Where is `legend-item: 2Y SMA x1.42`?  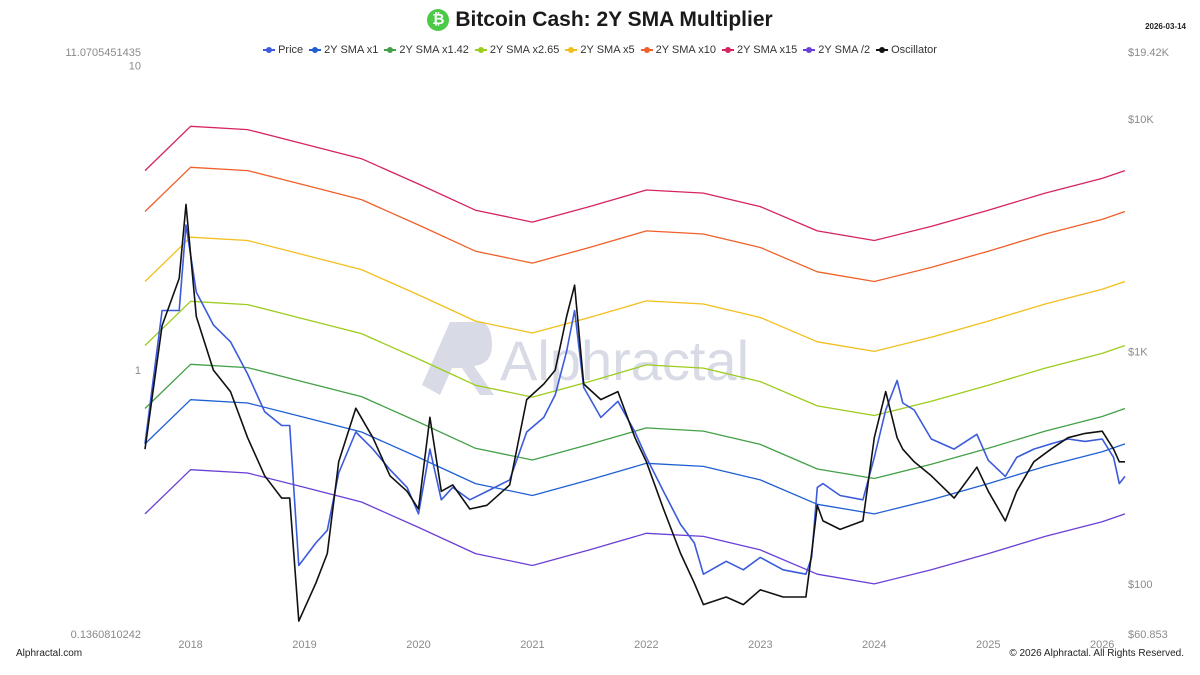
legend-item: 2Y SMA x1.42 is located at coordinates (426, 50).